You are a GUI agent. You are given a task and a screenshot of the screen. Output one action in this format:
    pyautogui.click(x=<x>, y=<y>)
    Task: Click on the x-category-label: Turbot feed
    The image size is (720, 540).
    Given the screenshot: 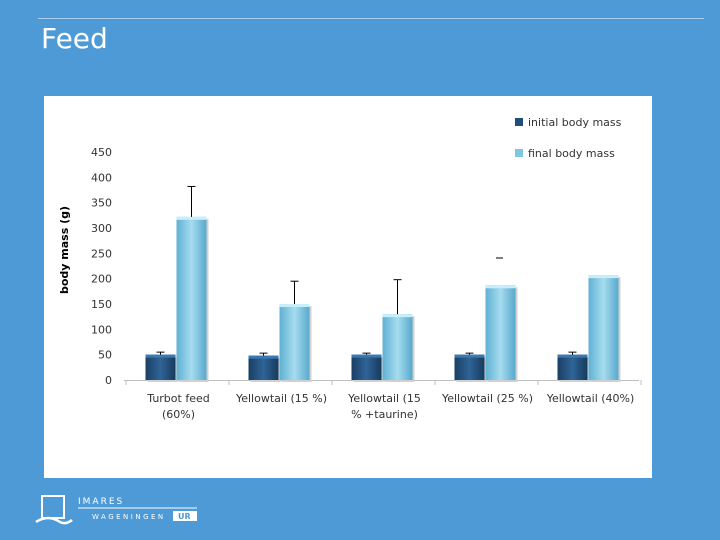 What is the action you would take?
    pyautogui.click(x=177, y=398)
    